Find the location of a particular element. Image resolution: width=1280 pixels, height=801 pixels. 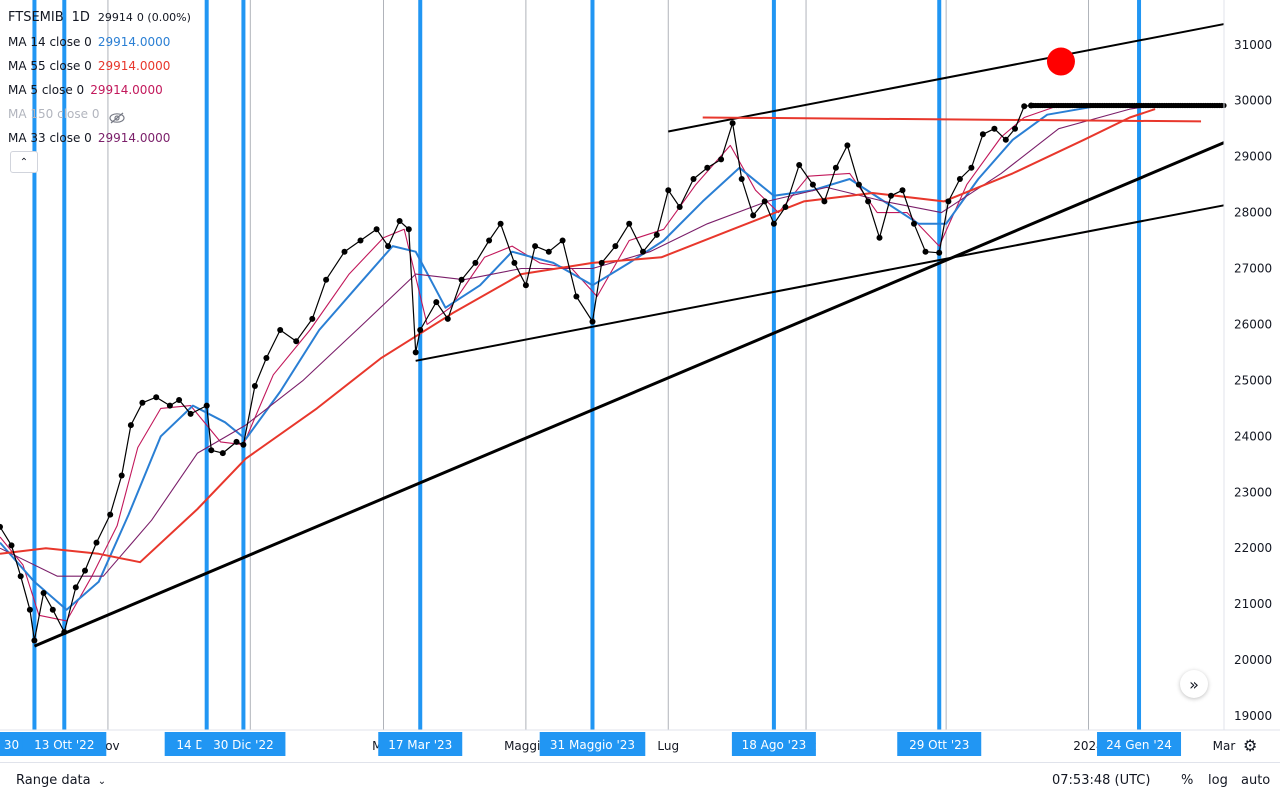

price-tick-label: 25000 is located at coordinates (1253, 380).